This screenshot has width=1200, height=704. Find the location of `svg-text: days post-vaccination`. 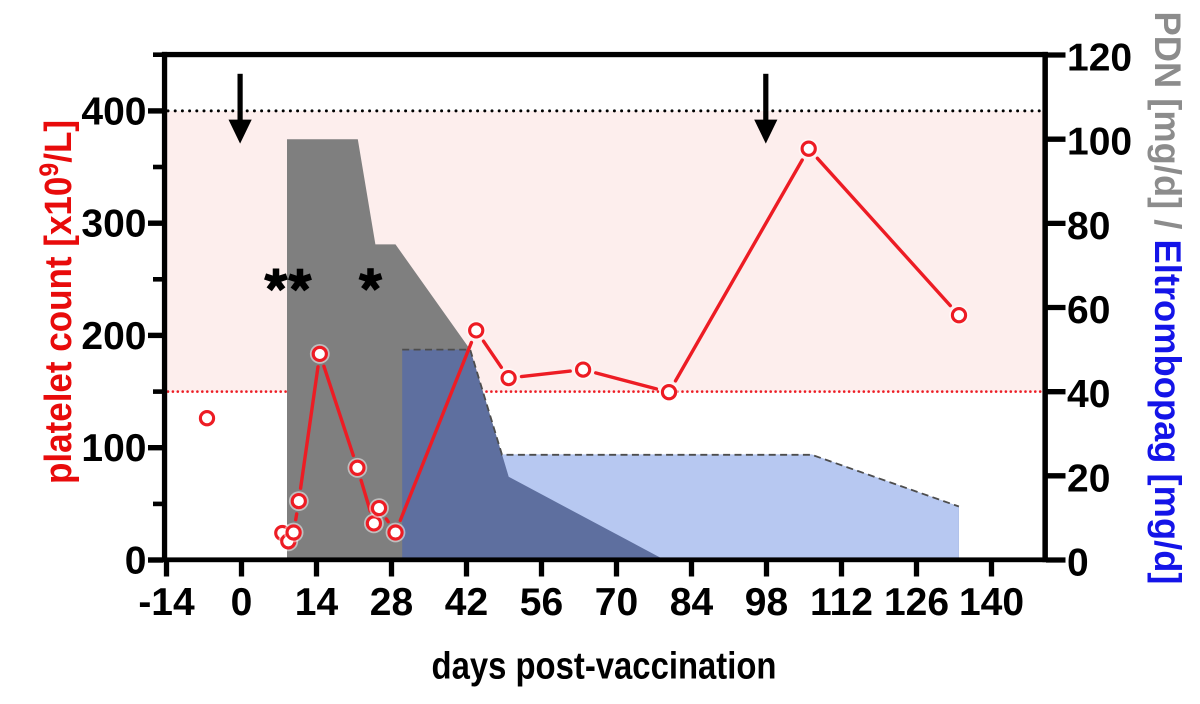

svg-text: days post-vaccination is located at coordinates (604, 667).